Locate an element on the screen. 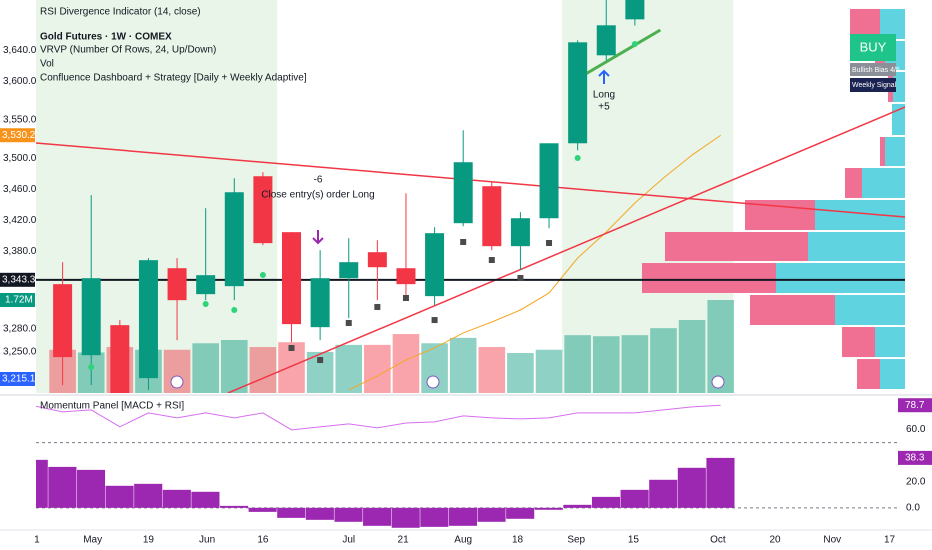 This screenshot has height=550, width=932. x-tick-label: Jun is located at coordinates (207, 540).